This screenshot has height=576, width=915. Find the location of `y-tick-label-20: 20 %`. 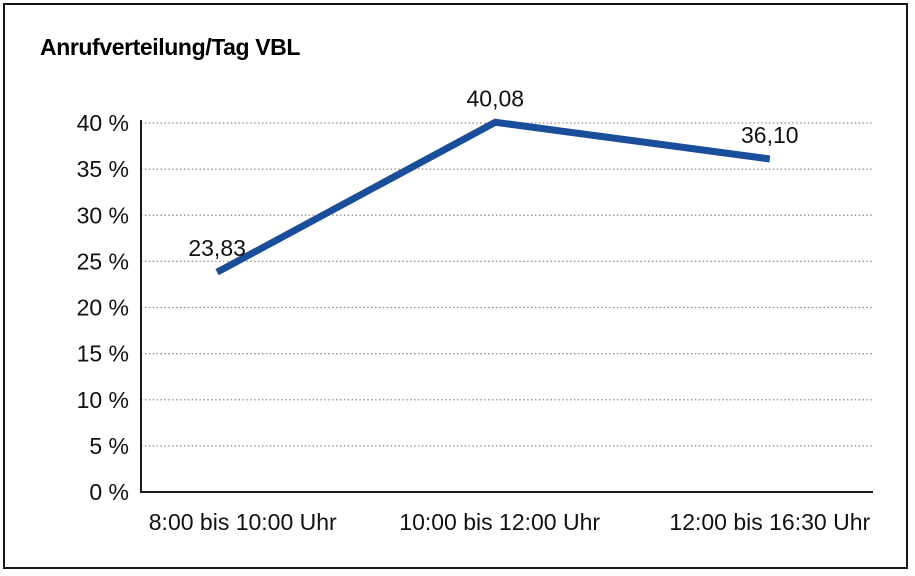

y-tick-label-20: 20 % is located at coordinates (103, 308).